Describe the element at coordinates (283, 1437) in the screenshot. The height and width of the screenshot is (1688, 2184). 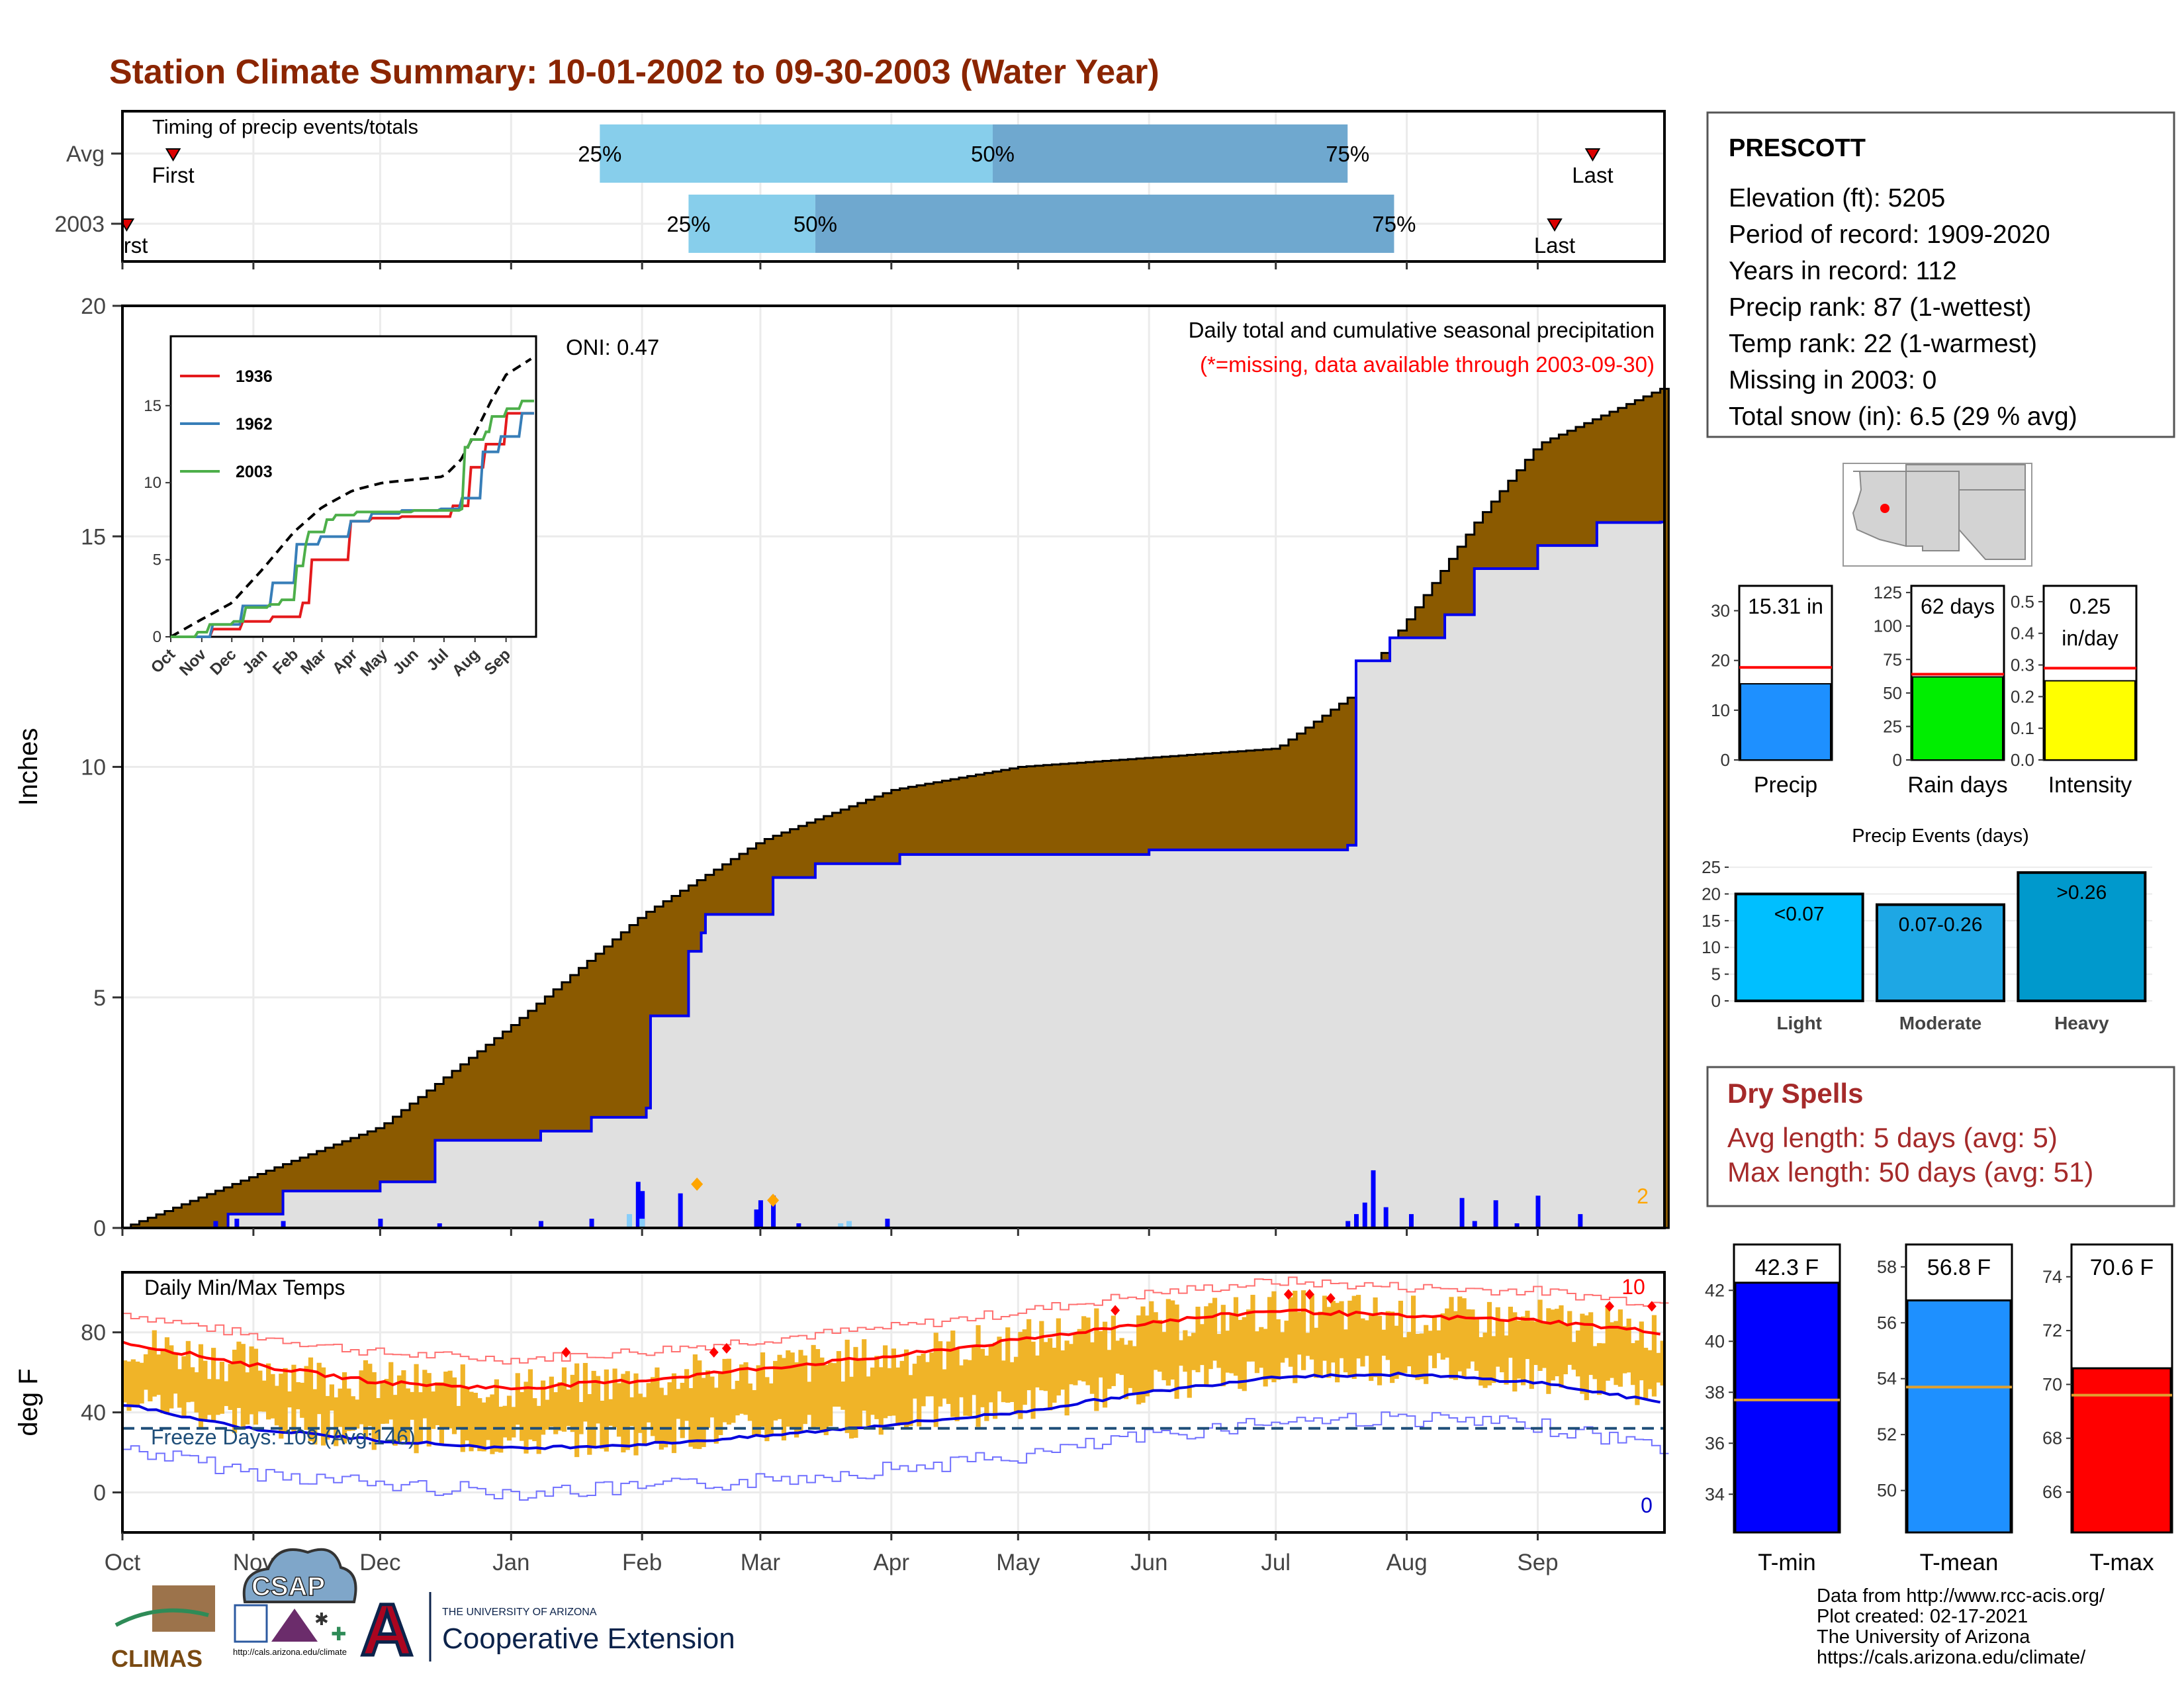
I see `freeze-days-label: Freeze Days: 109 (Avg:146)` at that location.